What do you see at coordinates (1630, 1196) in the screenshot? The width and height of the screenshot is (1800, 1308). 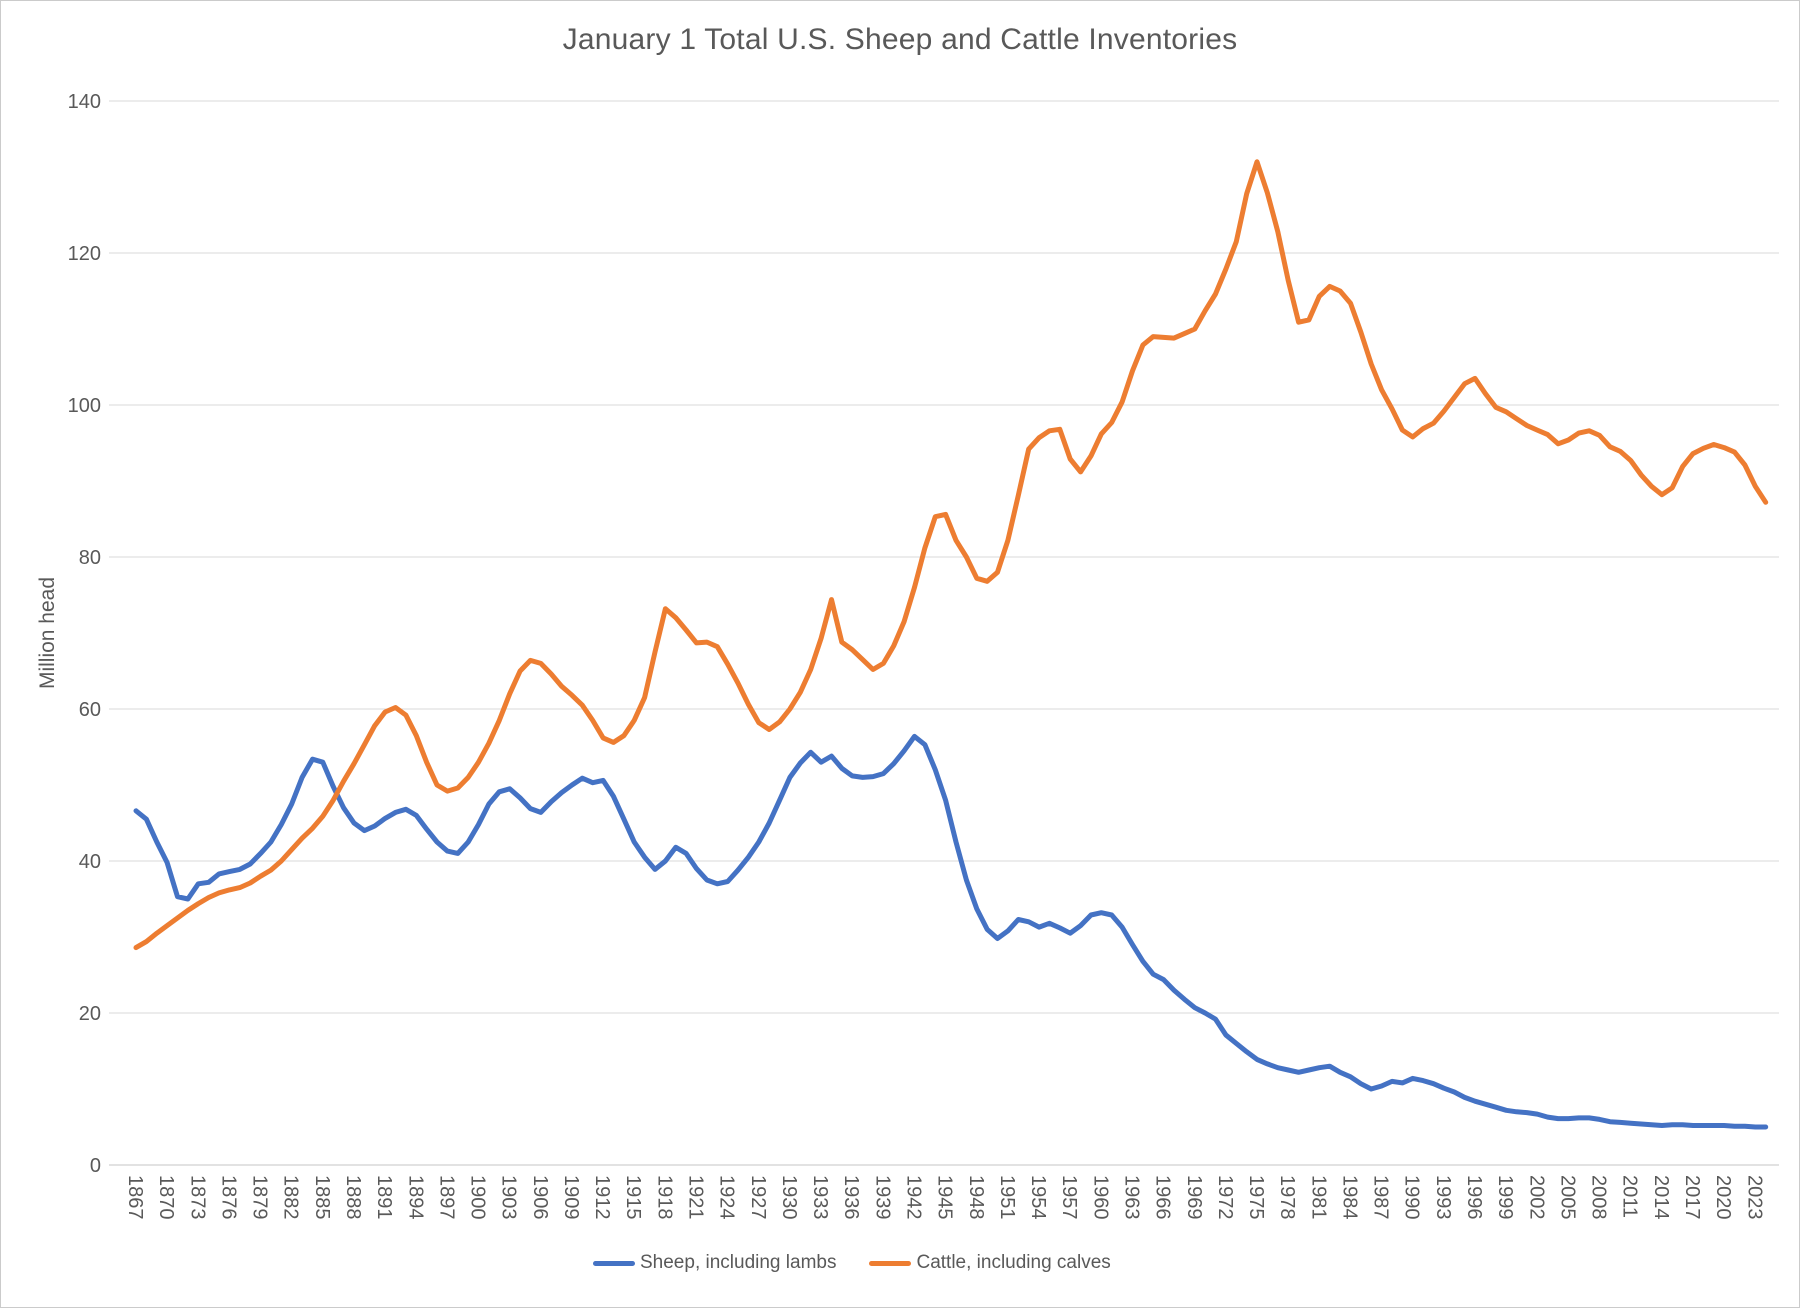 I see `x-tick-label: 2011` at bounding box center [1630, 1196].